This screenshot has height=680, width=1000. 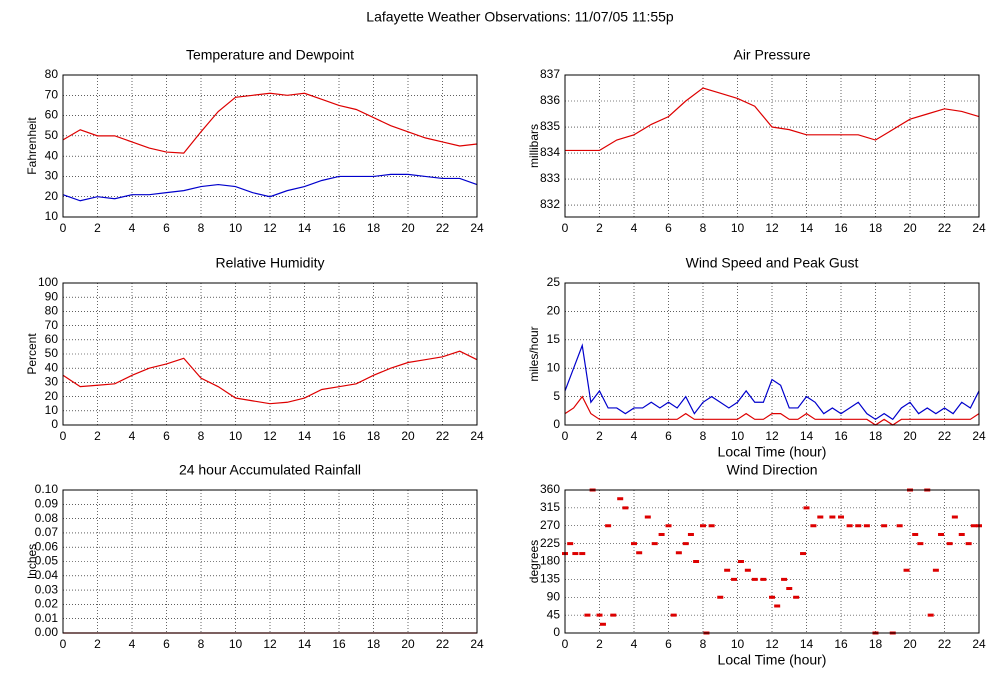 I want to click on x-axis-label: Local Time (hour), so click(x=772, y=452).